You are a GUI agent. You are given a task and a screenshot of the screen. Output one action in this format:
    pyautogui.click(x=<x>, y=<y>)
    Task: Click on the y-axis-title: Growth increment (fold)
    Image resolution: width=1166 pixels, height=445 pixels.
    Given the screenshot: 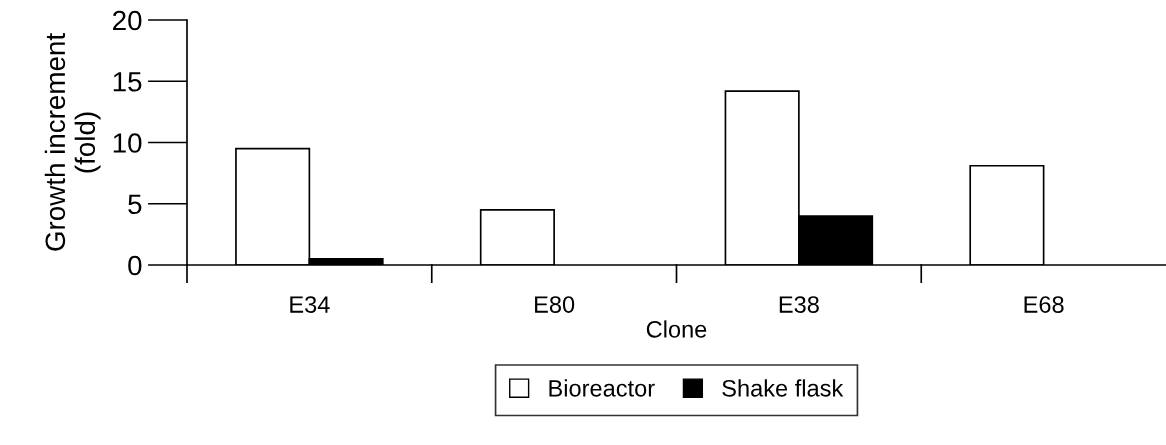 What is the action you would take?
    pyautogui.click(x=72, y=142)
    